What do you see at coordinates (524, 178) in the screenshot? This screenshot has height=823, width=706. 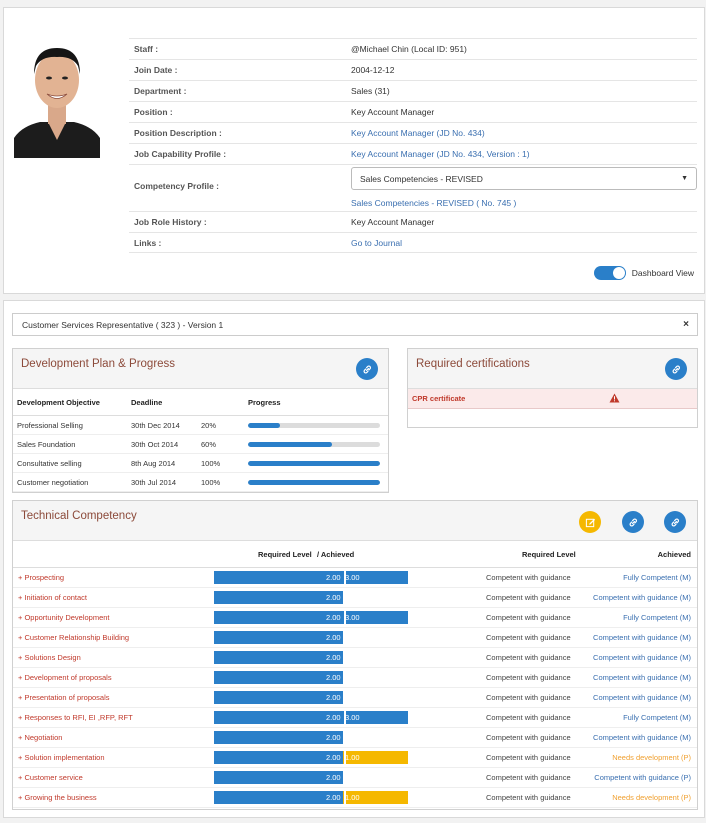 I see `competency-profile-select: Sales Competencies - REVISED ▼` at bounding box center [524, 178].